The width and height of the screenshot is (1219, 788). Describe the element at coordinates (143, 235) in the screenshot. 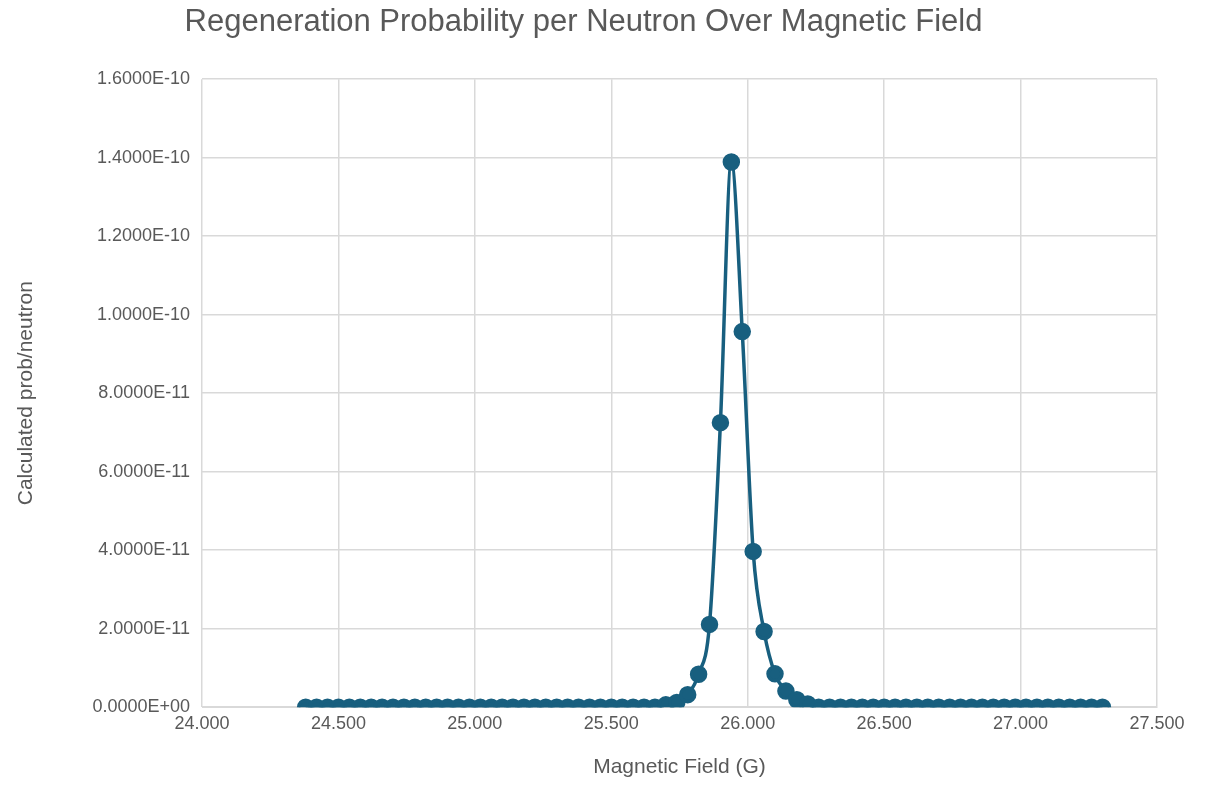

I see `y-tick-label: 1.2000E-10` at that location.